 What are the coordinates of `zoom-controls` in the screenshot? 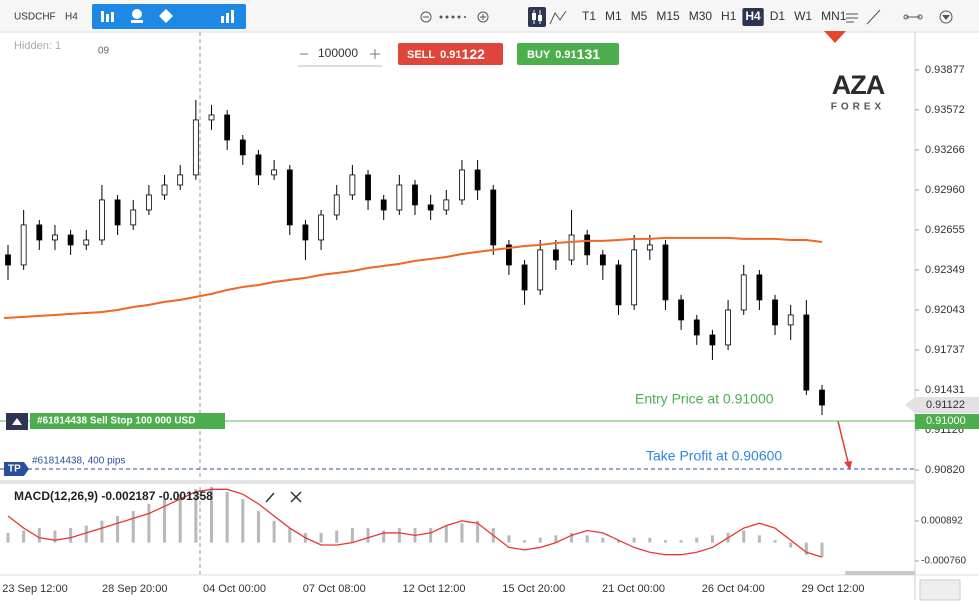 It's located at (454, 17).